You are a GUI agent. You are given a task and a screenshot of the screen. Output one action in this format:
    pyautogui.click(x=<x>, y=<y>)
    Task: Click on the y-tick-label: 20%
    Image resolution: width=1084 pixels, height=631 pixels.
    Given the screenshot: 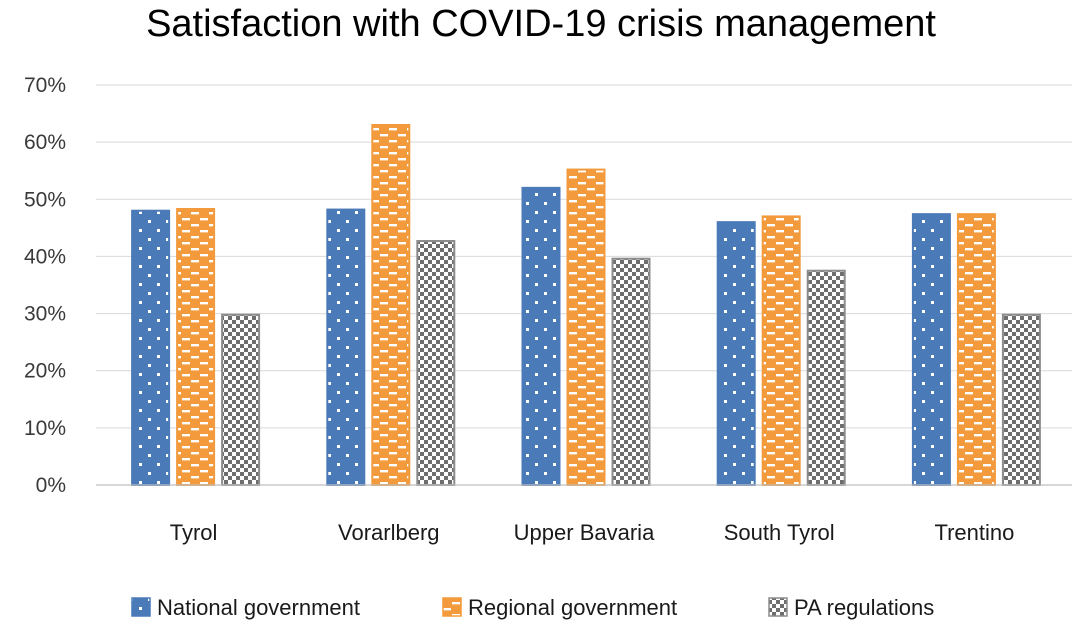 What is the action you would take?
    pyautogui.click(x=45, y=371)
    